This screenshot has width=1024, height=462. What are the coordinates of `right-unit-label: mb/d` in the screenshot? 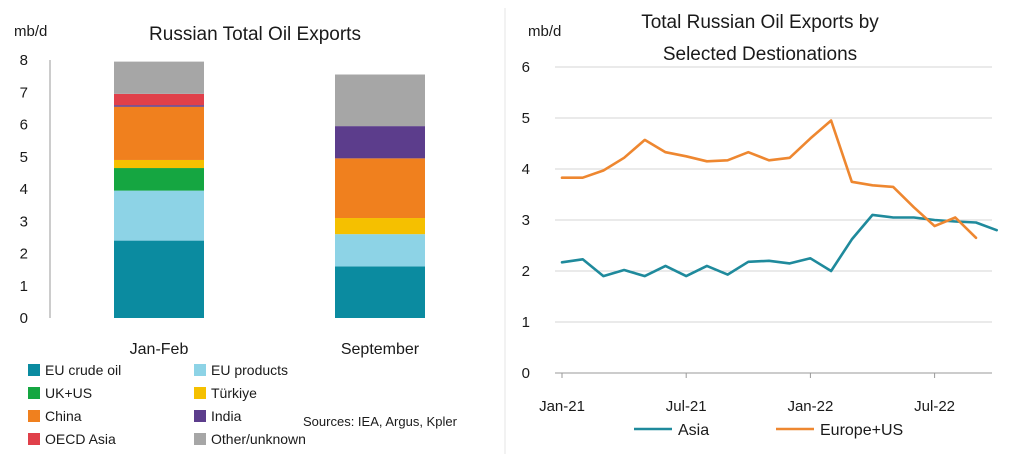 It's located at (544, 31).